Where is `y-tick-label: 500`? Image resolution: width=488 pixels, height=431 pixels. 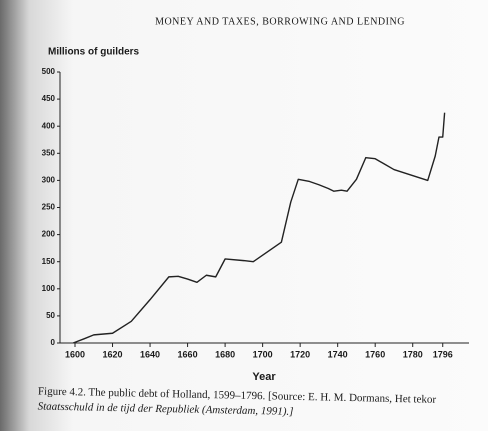 y-tick-label: 500 is located at coordinates (49, 71).